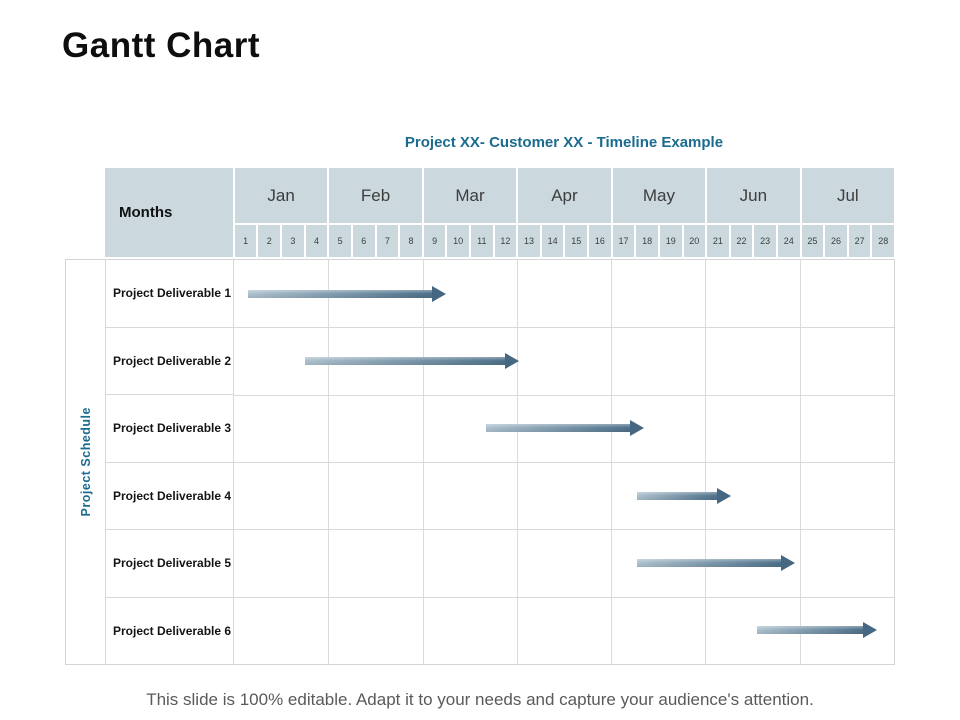  I want to click on month-header-cell: Apr, so click(564, 195).